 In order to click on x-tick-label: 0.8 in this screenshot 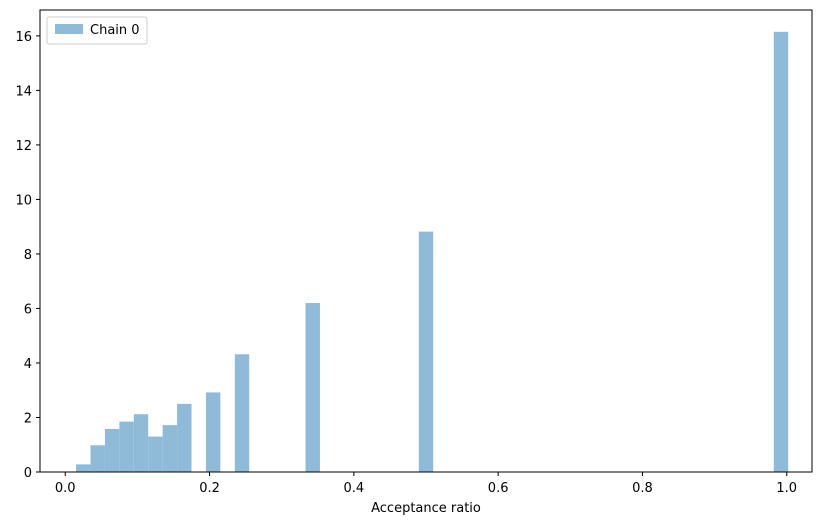, I will do `click(642, 488)`.